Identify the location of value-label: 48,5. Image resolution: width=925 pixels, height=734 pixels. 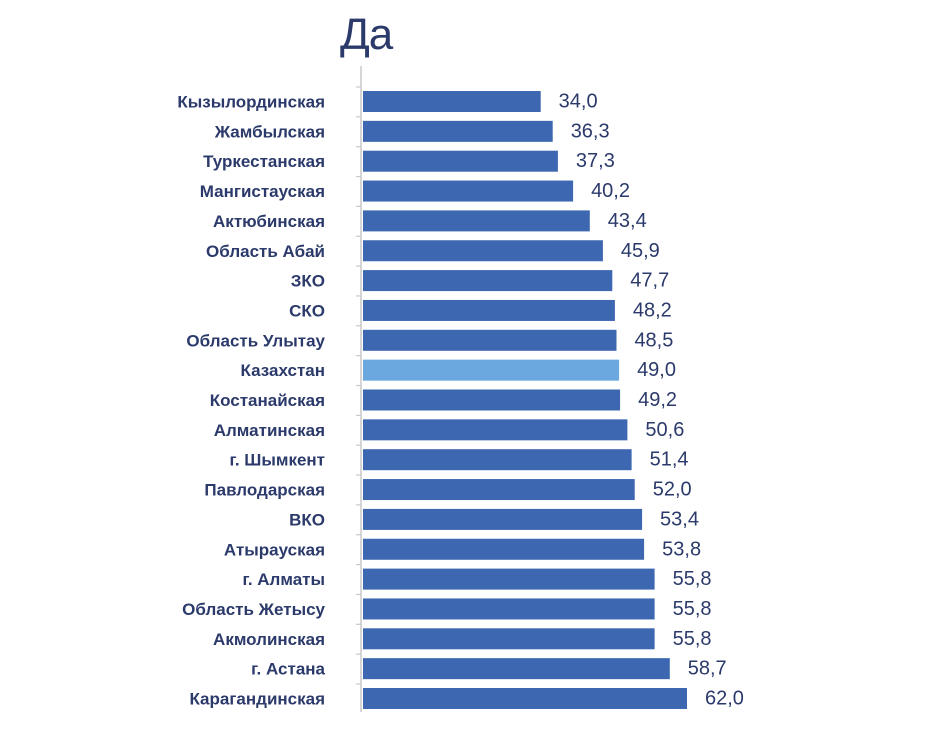
(653, 340).